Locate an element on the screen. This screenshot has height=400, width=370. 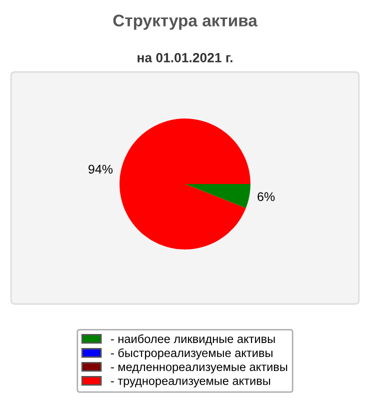
legend-label: - быстрореализуемые активы is located at coordinates (191, 354).